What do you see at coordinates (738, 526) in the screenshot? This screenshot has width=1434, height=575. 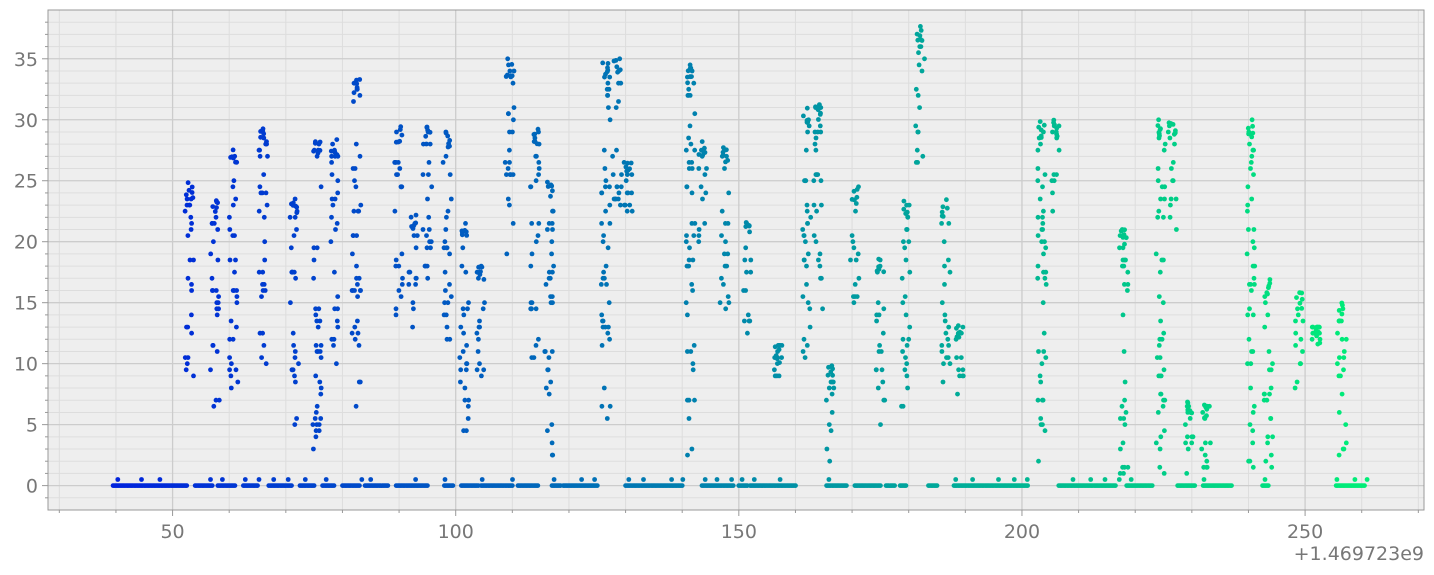 I see `x-axis: 50 100 150 200 250` at bounding box center [738, 526].